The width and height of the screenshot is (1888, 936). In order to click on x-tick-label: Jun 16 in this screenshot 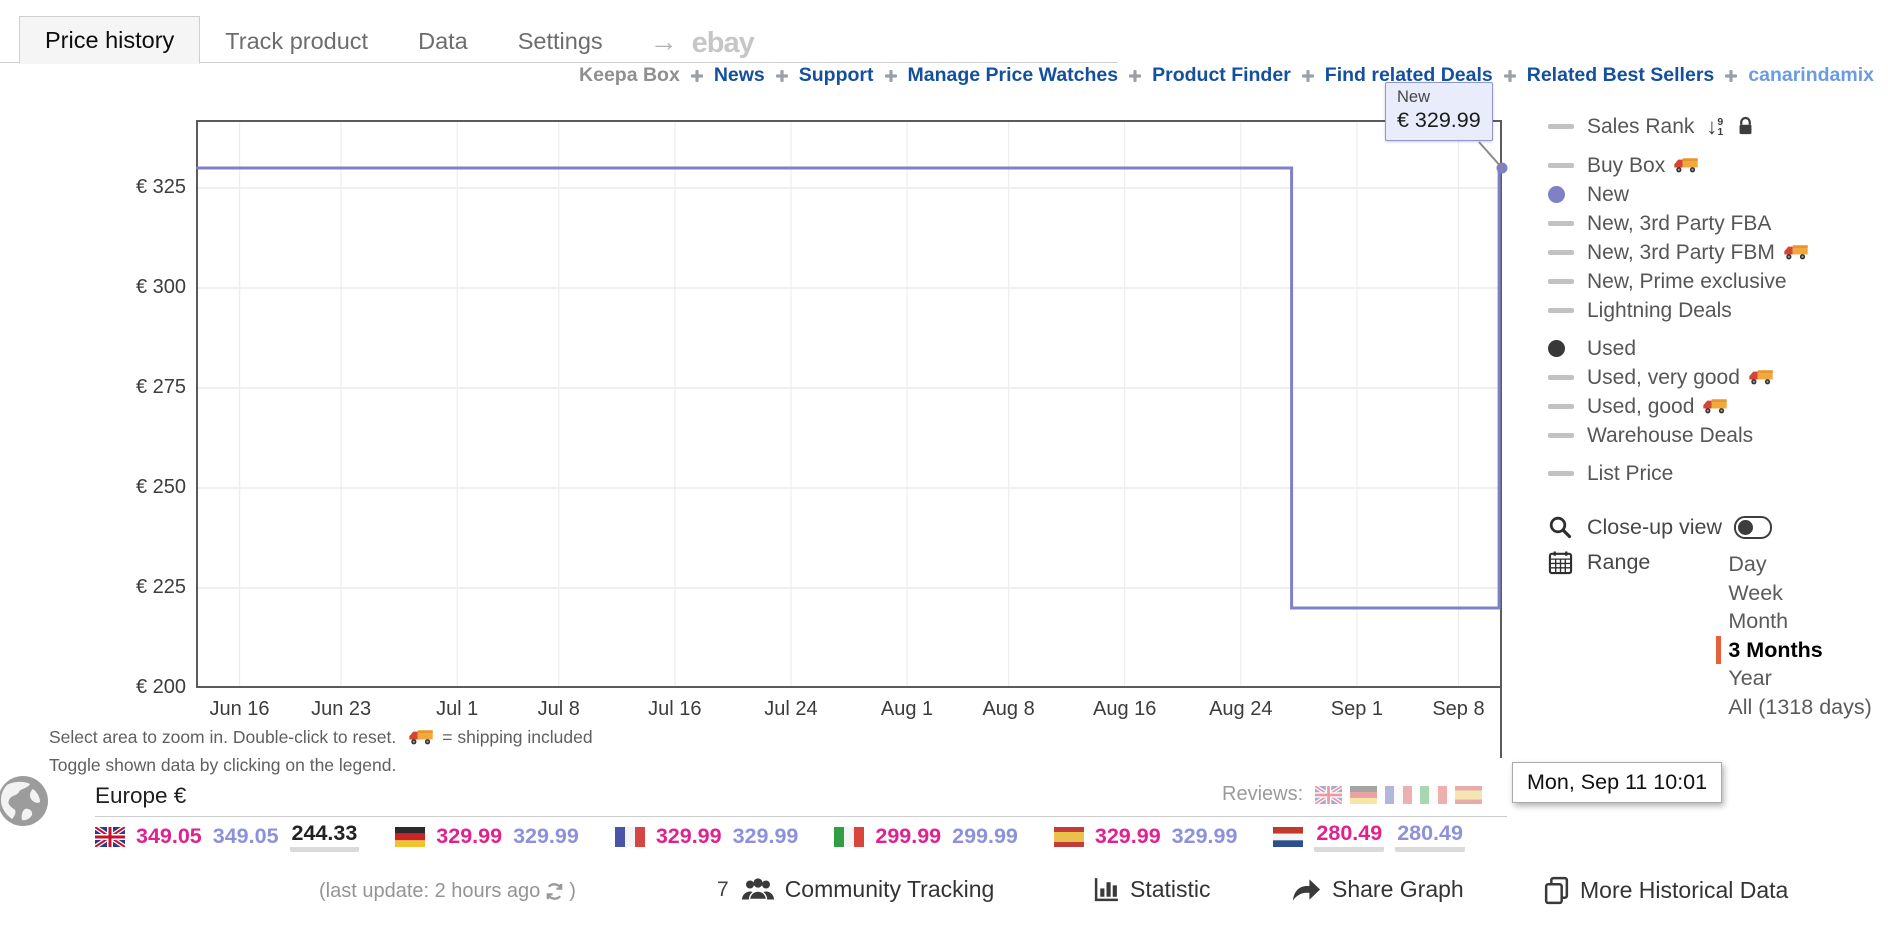, I will do `click(239, 709)`.